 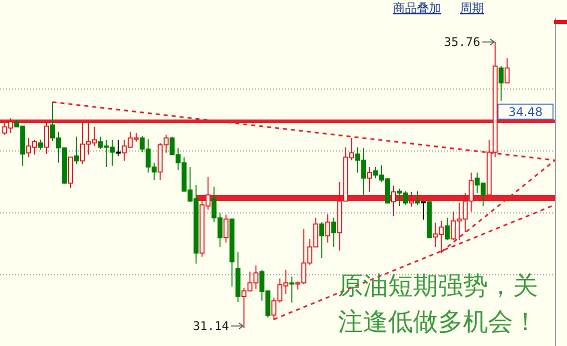 What do you see at coordinates (525, 112) in the screenshot?
I see `ref-line-label: 34.48` at bounding box center [525, 112].